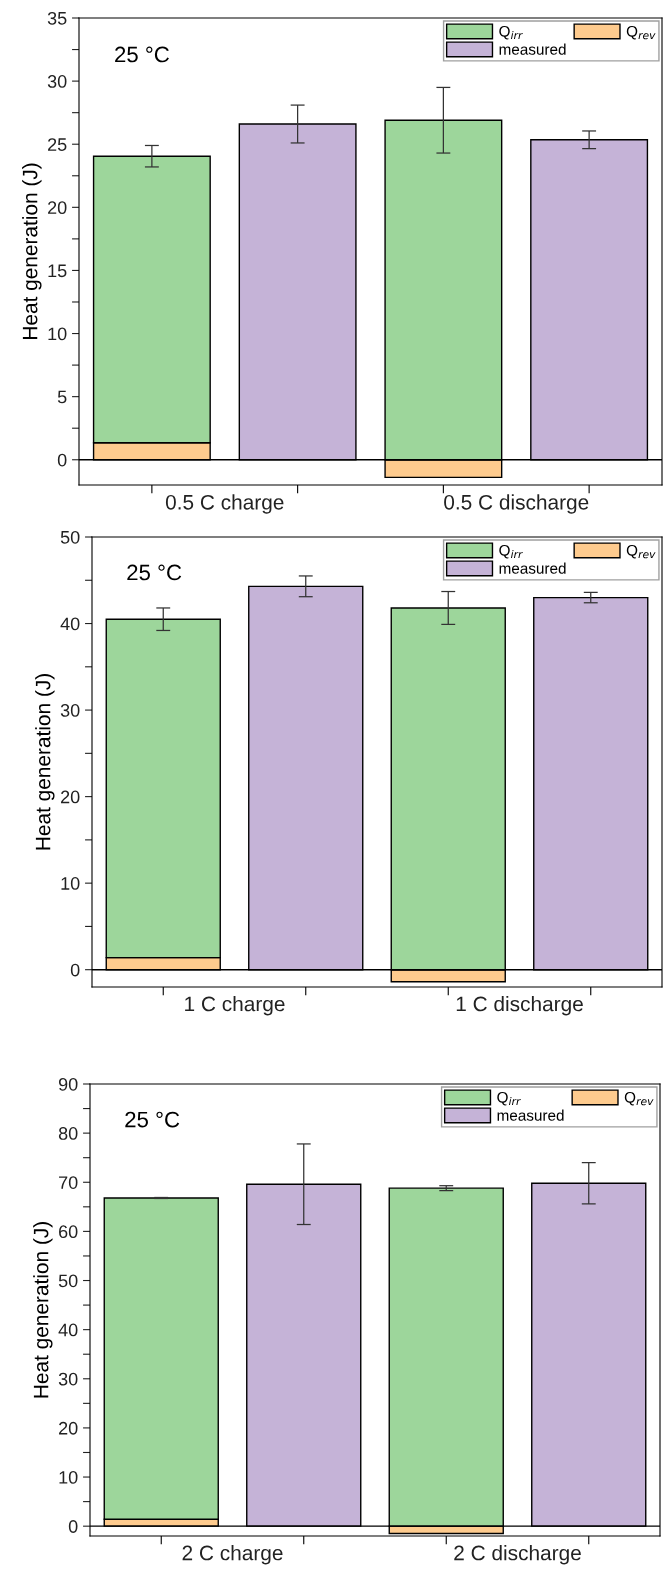 Image resolution: width=665 pixels, height=1582 pixels. What do you see at coordinates (57, 144) in the screenshot?
I see `y-tick-label: 25` at bounding box center [57, 144].